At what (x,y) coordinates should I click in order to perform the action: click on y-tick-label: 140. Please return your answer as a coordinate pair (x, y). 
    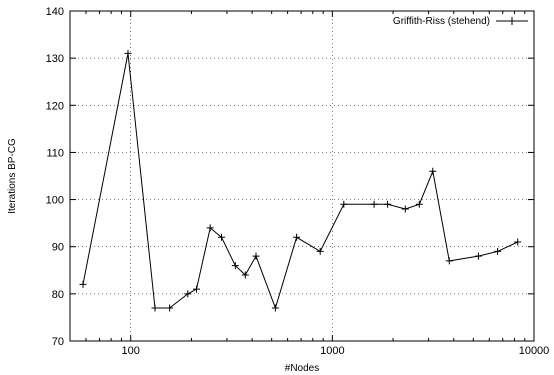
    Looking at the image, I should click on (55, 12).